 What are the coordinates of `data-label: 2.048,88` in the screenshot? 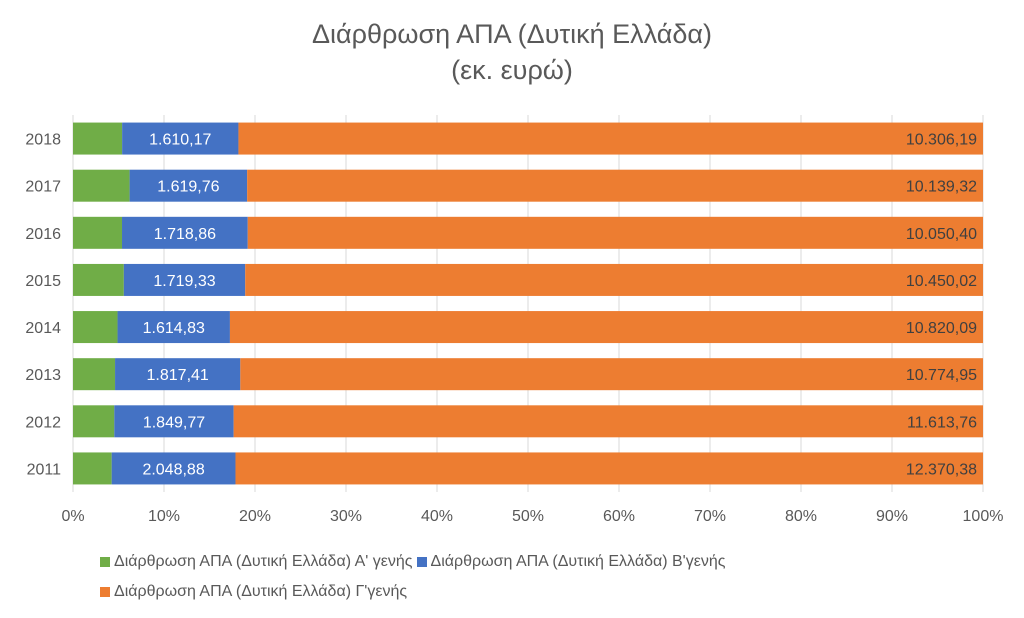 It's located at (173, 469).